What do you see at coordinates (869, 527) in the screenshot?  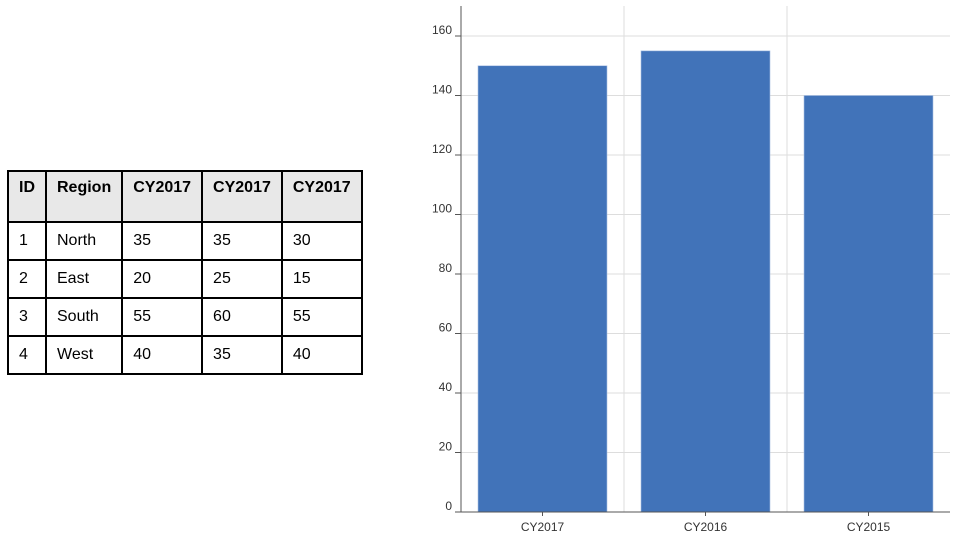 I see `x-tick-label: CY2015` at bounding box center [869, 527].